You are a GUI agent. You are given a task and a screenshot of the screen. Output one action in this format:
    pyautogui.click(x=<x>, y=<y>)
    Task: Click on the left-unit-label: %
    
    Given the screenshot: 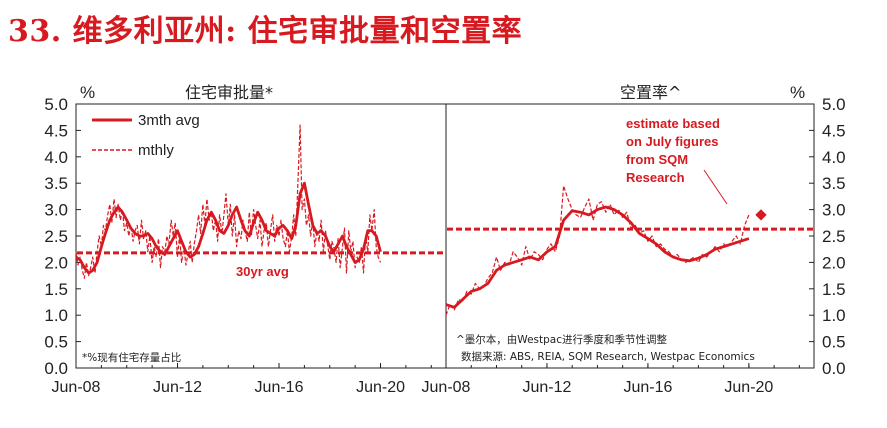 What is the action you would take?
    pyautogui.click(x=87, y=92)
    